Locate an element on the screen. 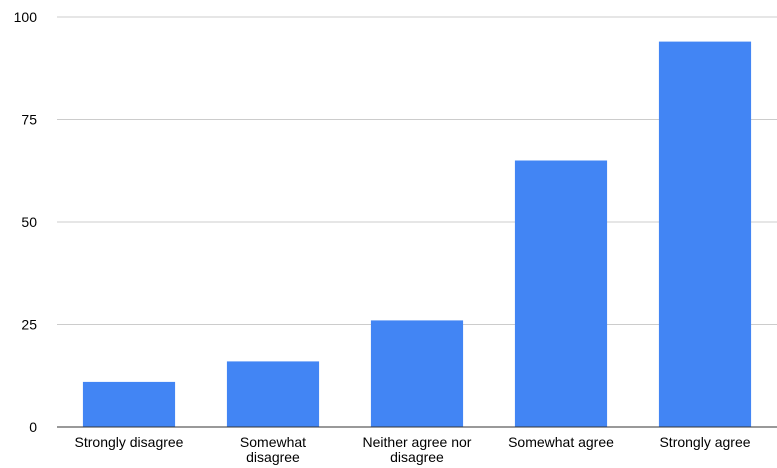  x-tick-label-line: Strongly disagree is located at coordinates (129, 442).